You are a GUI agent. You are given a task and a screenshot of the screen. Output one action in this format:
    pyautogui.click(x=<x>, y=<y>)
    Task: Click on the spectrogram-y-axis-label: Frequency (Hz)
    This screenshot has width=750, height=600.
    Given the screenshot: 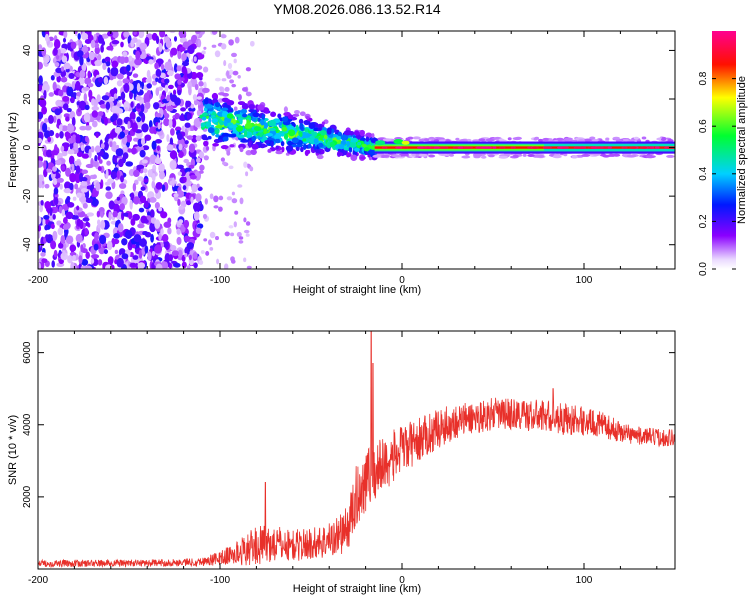 What is the action you would take?
    pyautogui.click(x=13, y=150)
    